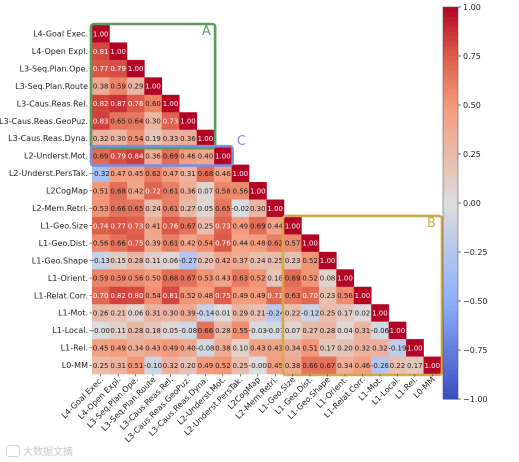  What do you see at coordinates (310, 331) in the screenshot?
I see `cell-value-label: 0.27` at bounding box center [310, 331].